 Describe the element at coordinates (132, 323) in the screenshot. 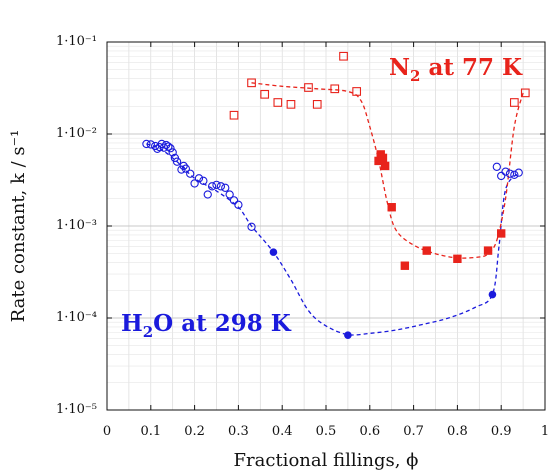

I see `h2o-label-main: H` at that location.